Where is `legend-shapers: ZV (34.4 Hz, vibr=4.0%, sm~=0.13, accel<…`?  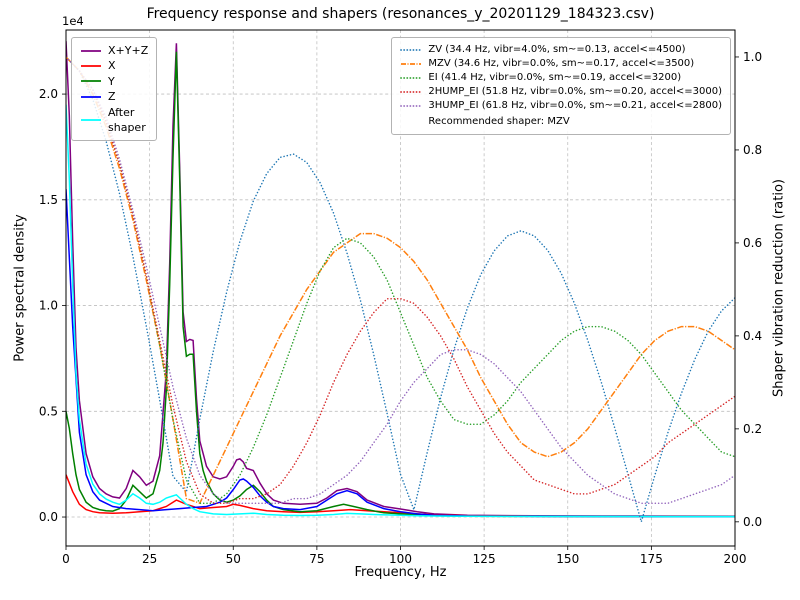 legend-shapers: ZV (34.4 Hz, vibr=4.0%, sm~=0.13, accel<… is located at coordinates (561, 86).